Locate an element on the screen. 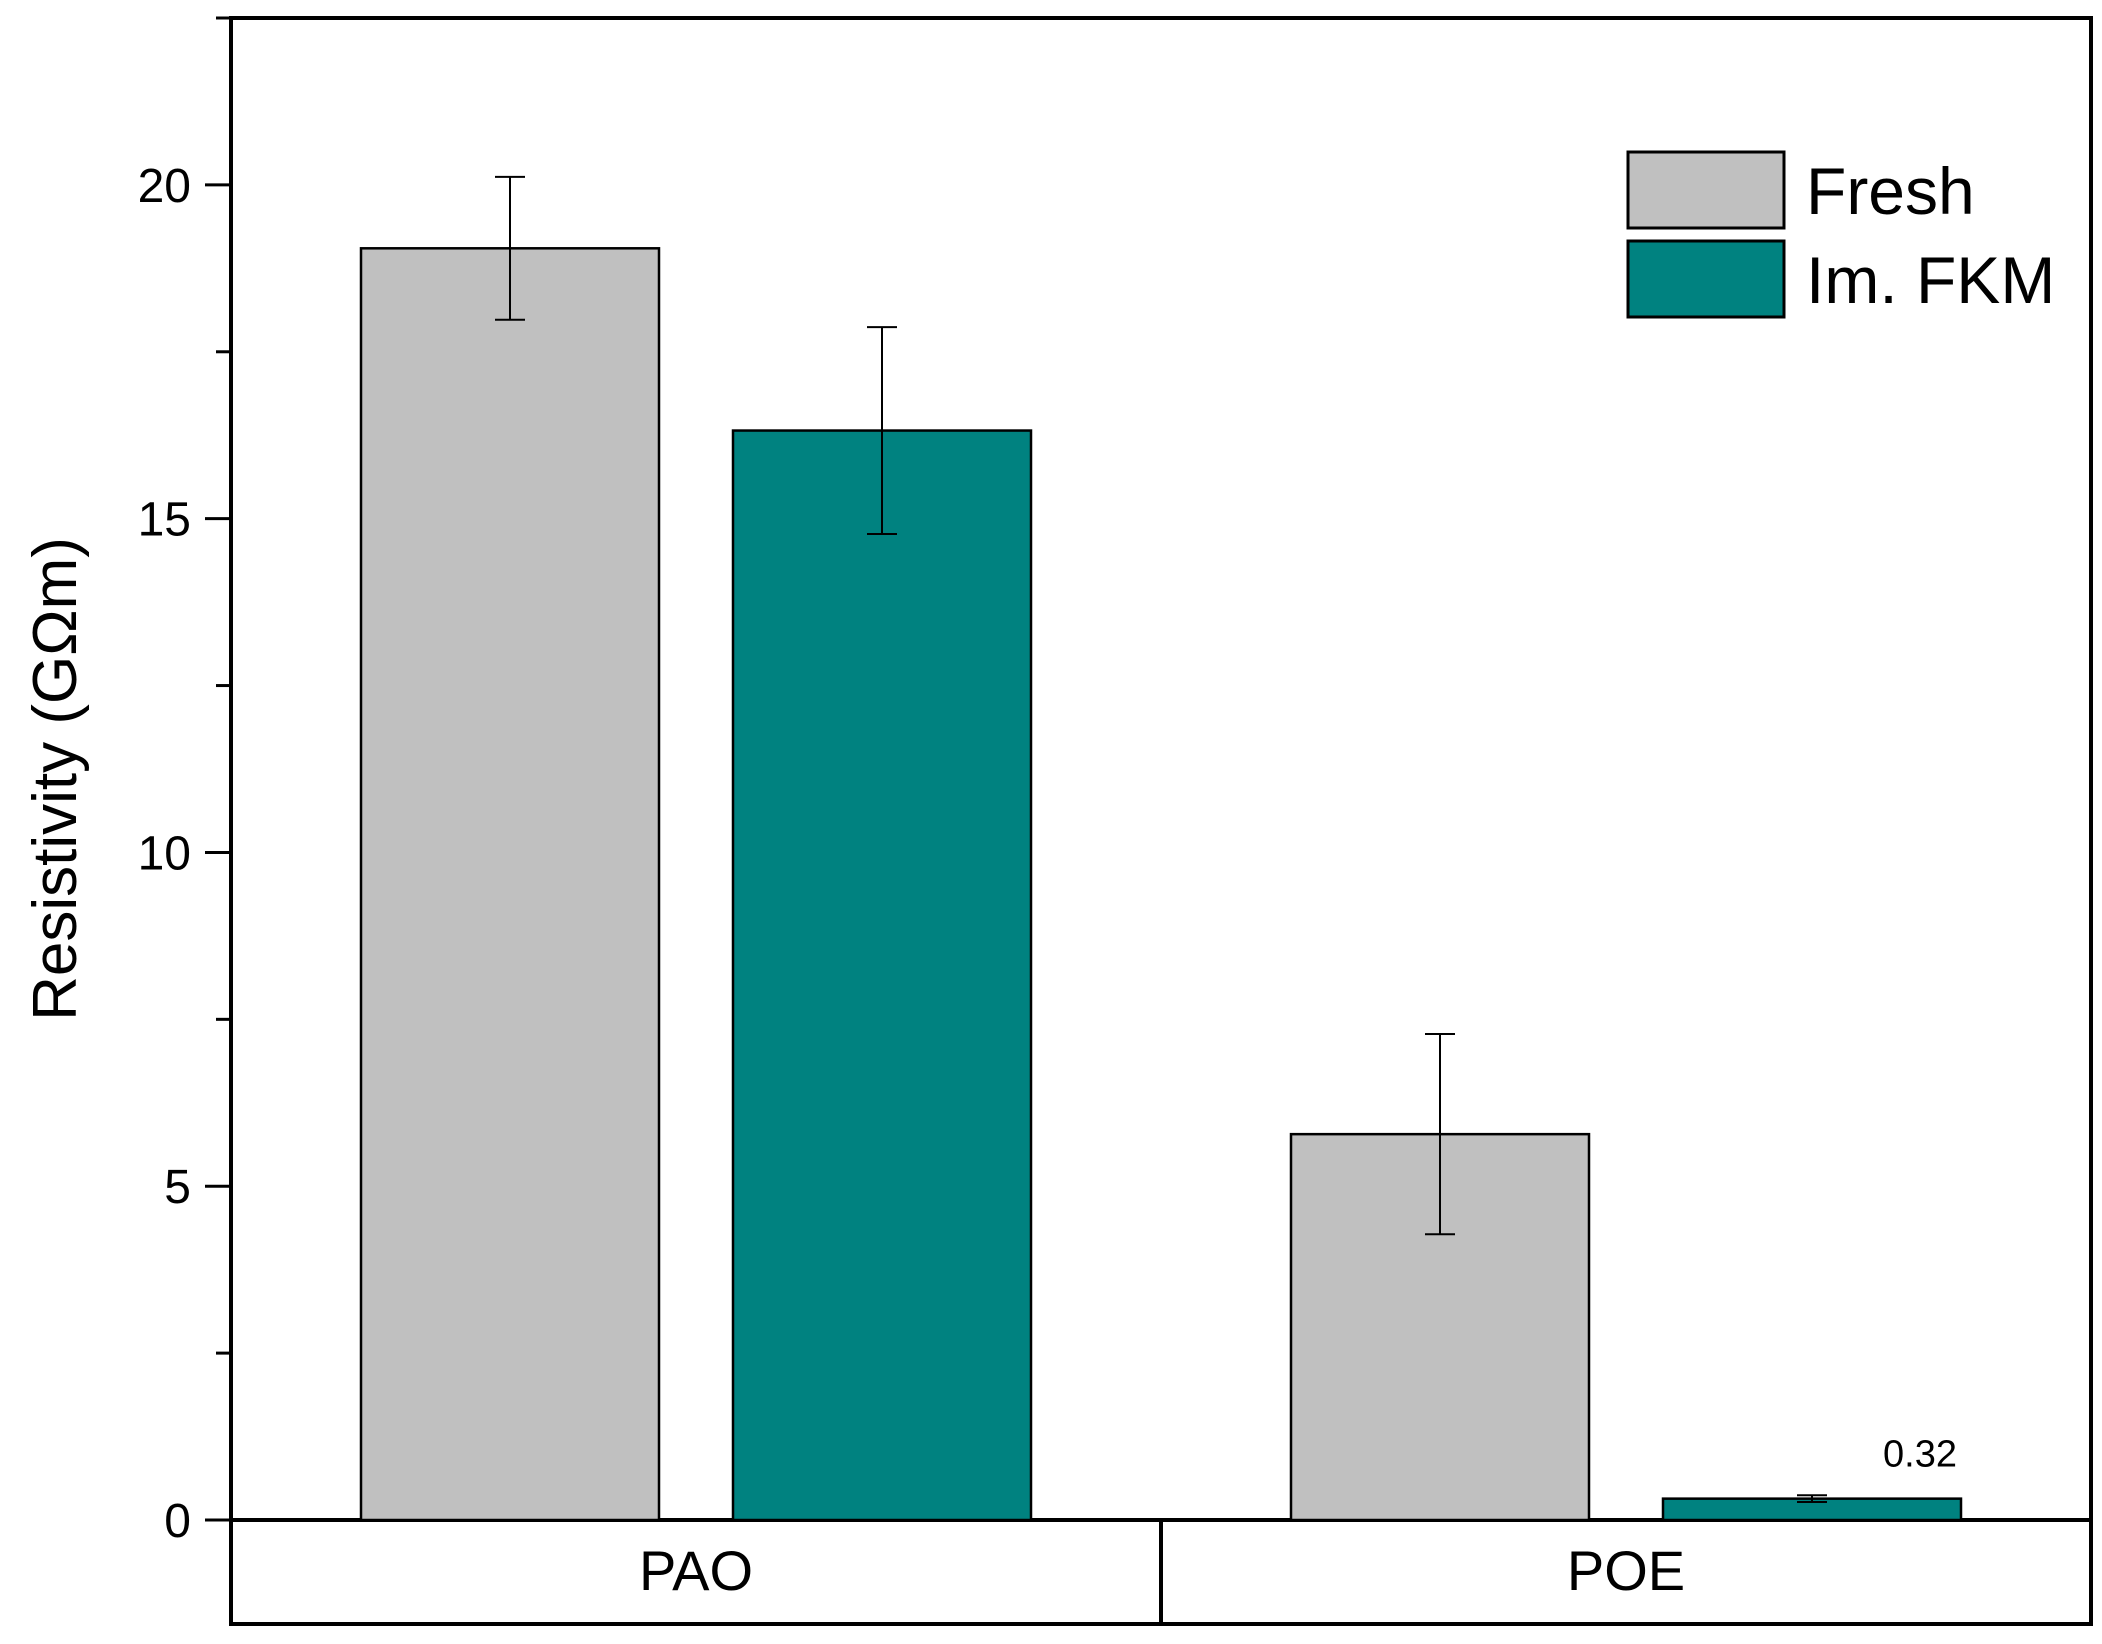  category-row: PAO POE is located at coordinates (1162, 1572).